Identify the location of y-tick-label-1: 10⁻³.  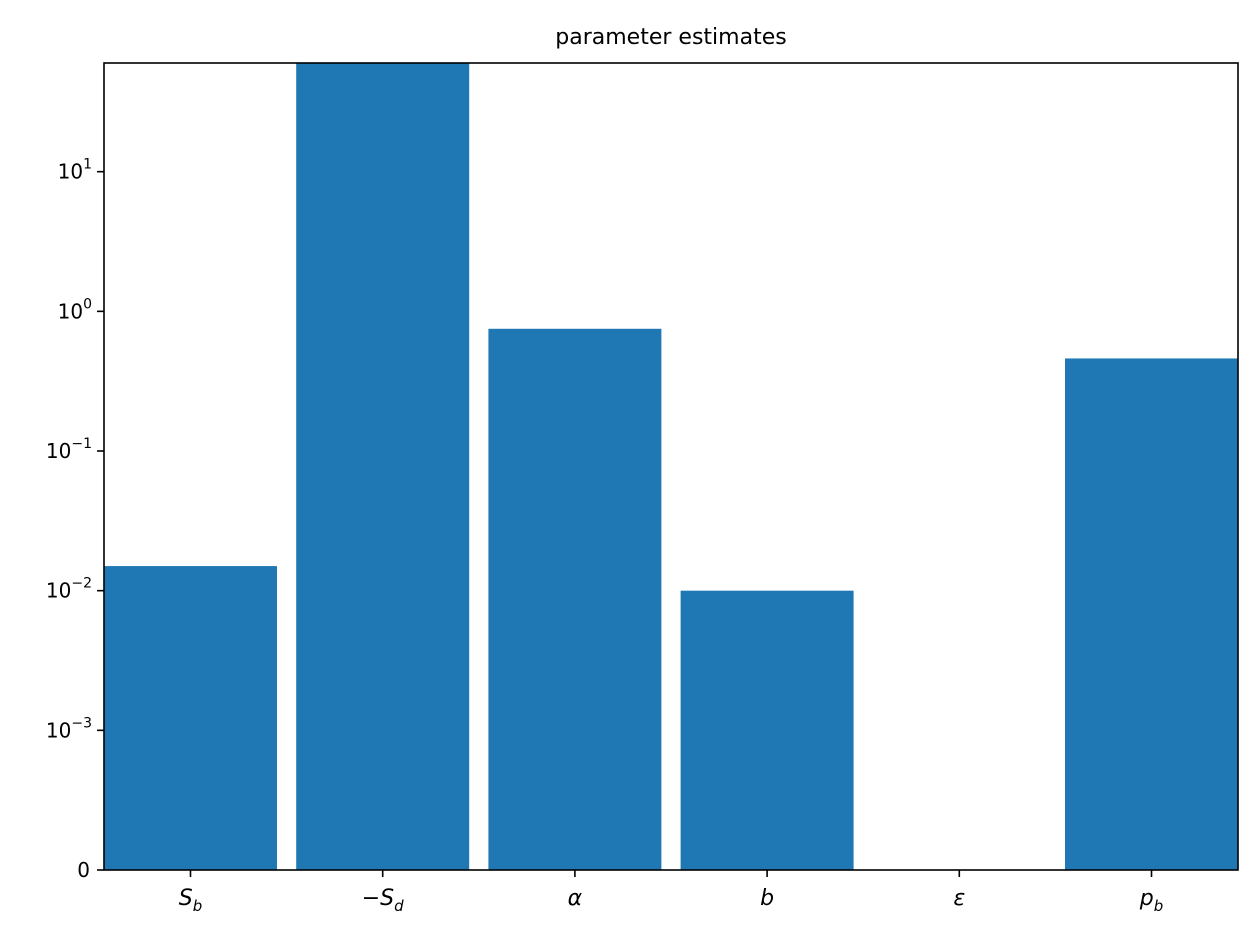
(69, 728).